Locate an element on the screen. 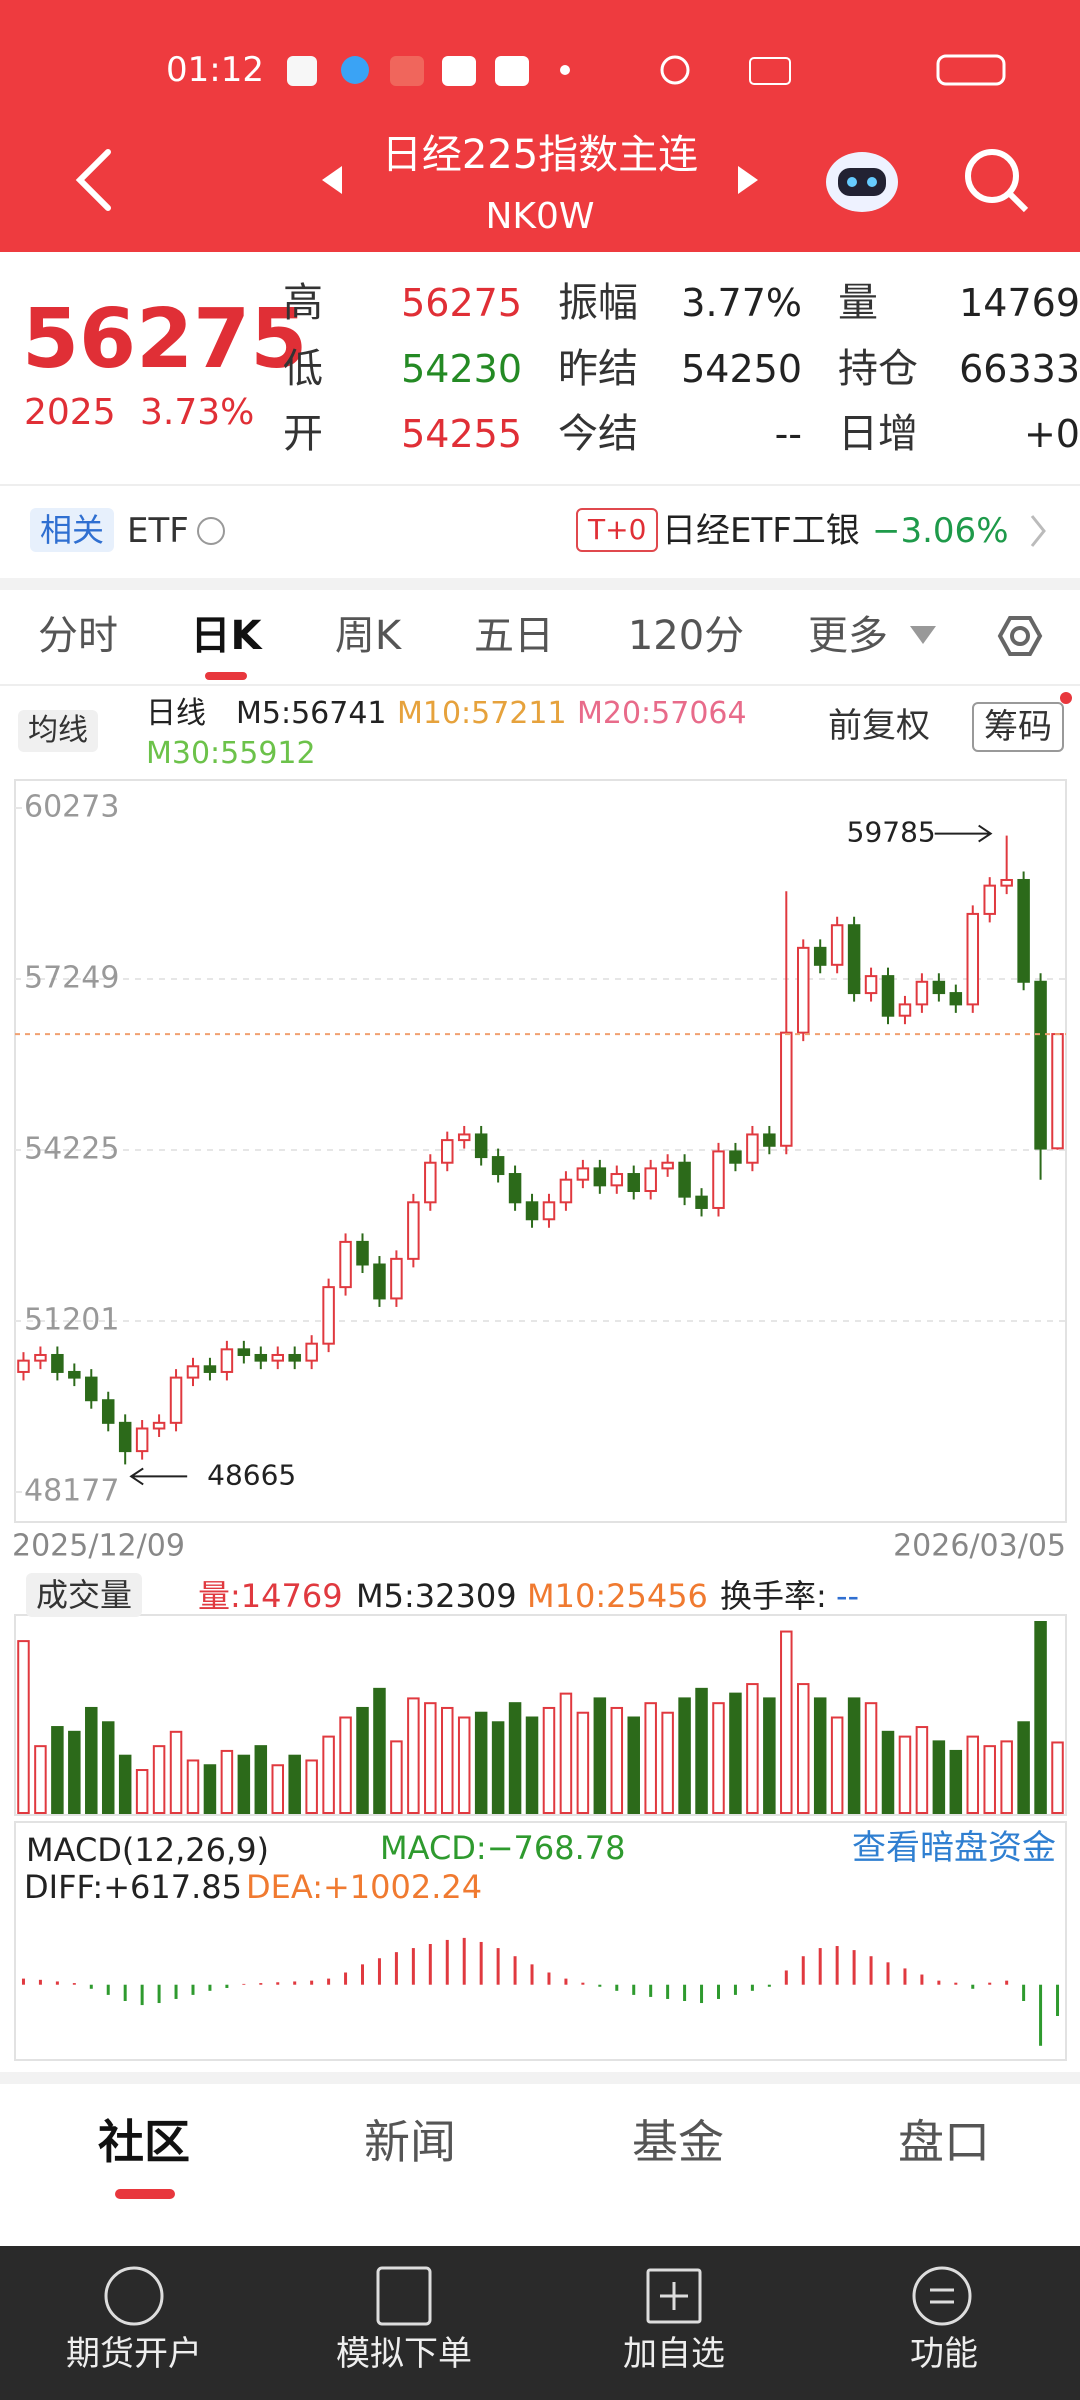 This screenshot has width=1080, height=2400. field-label: 量 is located at coordinates (858, 303).